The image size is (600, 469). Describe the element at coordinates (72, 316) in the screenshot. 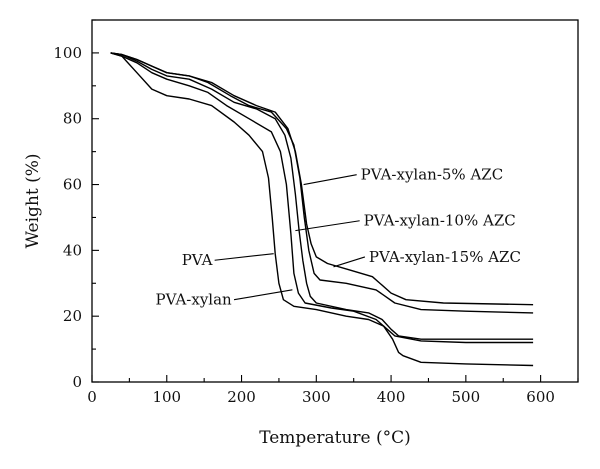

I see `y-tick-label: 20` at that location.